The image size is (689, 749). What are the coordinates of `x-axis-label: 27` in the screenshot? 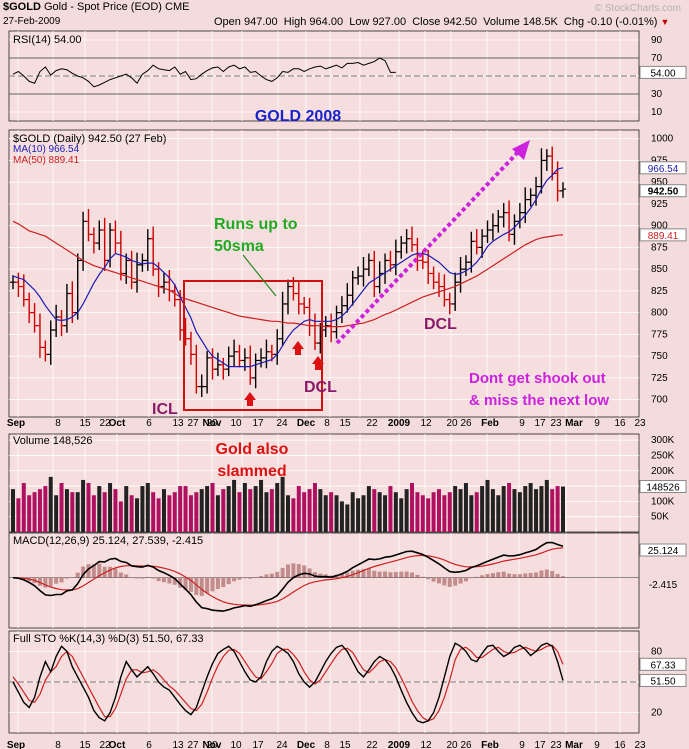 It's located at (193, 423).